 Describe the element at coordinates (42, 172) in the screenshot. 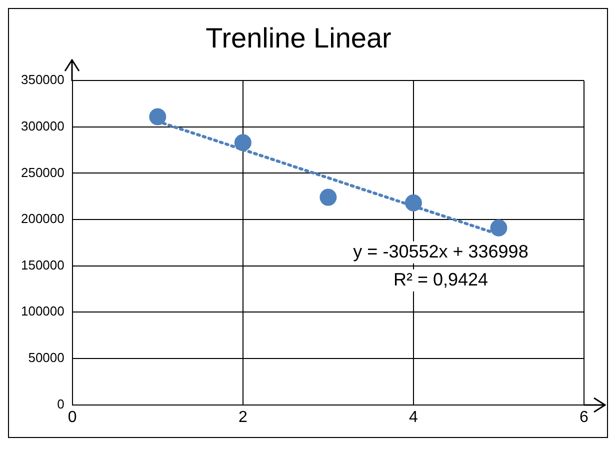

I see `y-tick-label: 250000` at that location.